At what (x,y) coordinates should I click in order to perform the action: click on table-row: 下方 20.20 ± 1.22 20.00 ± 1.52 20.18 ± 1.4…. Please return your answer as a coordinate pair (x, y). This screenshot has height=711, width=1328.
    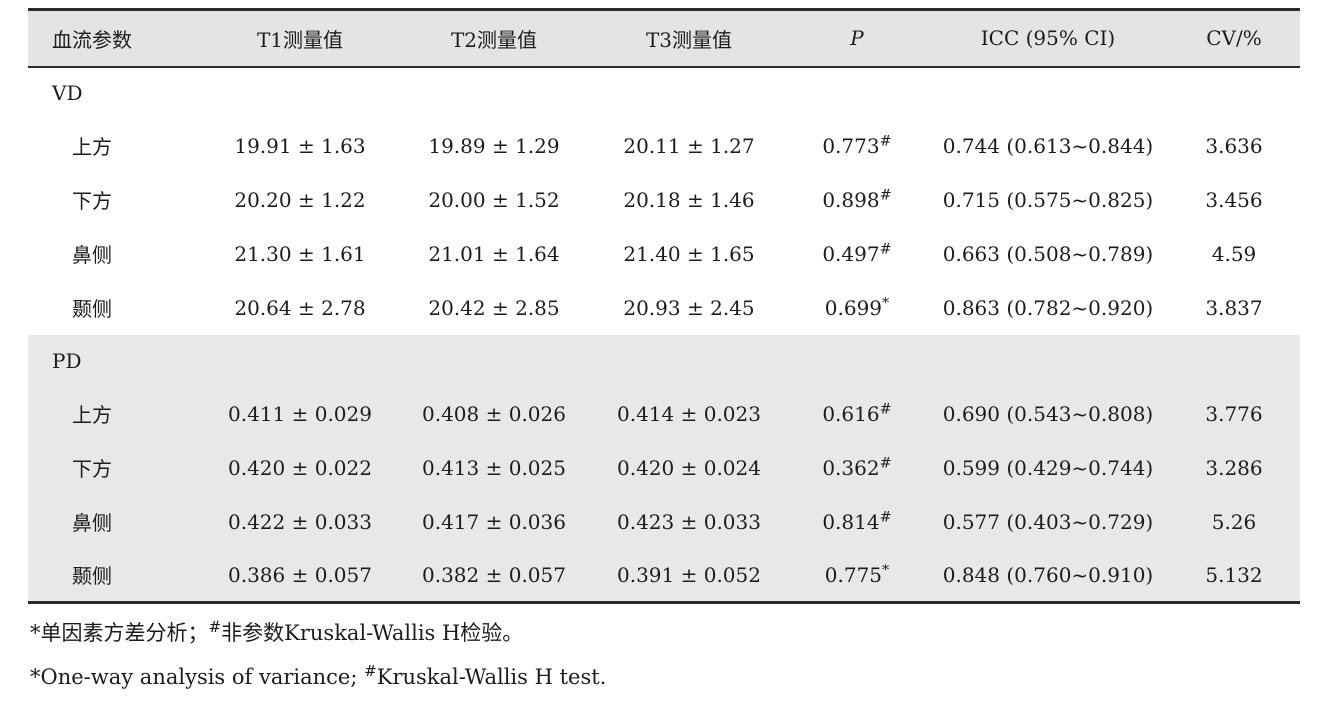
    Looking at the image, I should click on (664, 200).